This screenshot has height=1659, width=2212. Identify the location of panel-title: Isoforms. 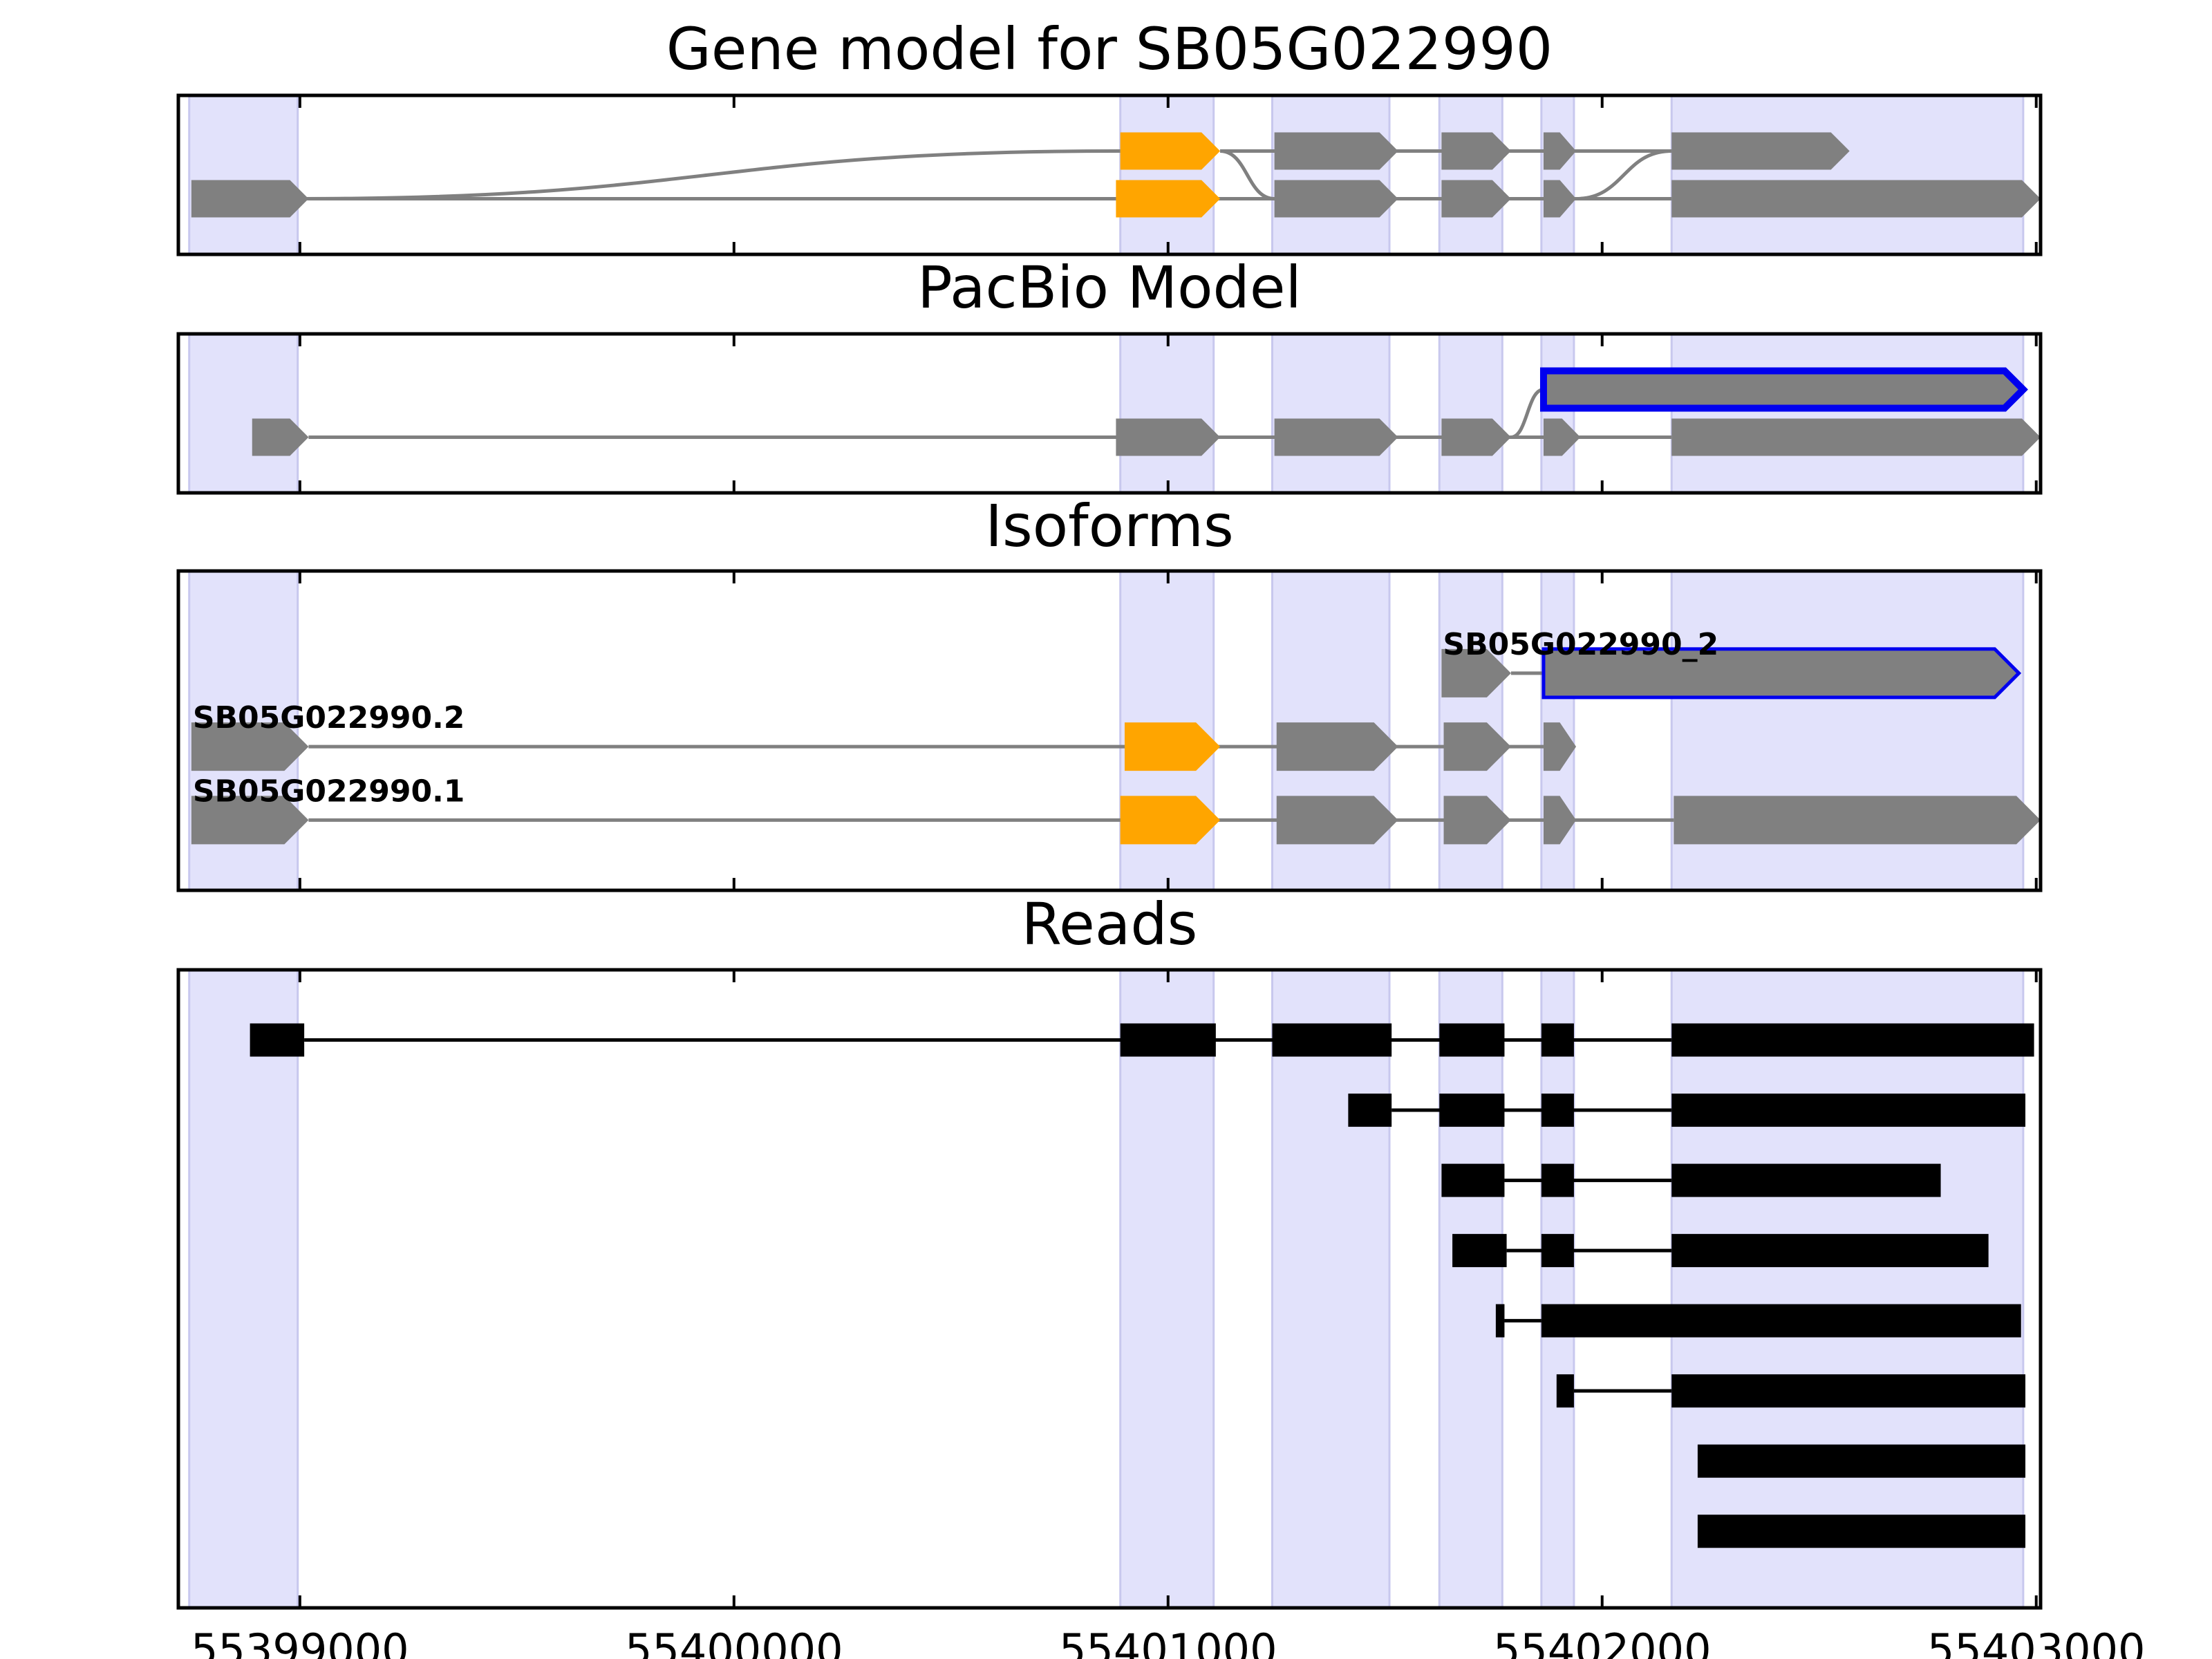
(1110, 526).